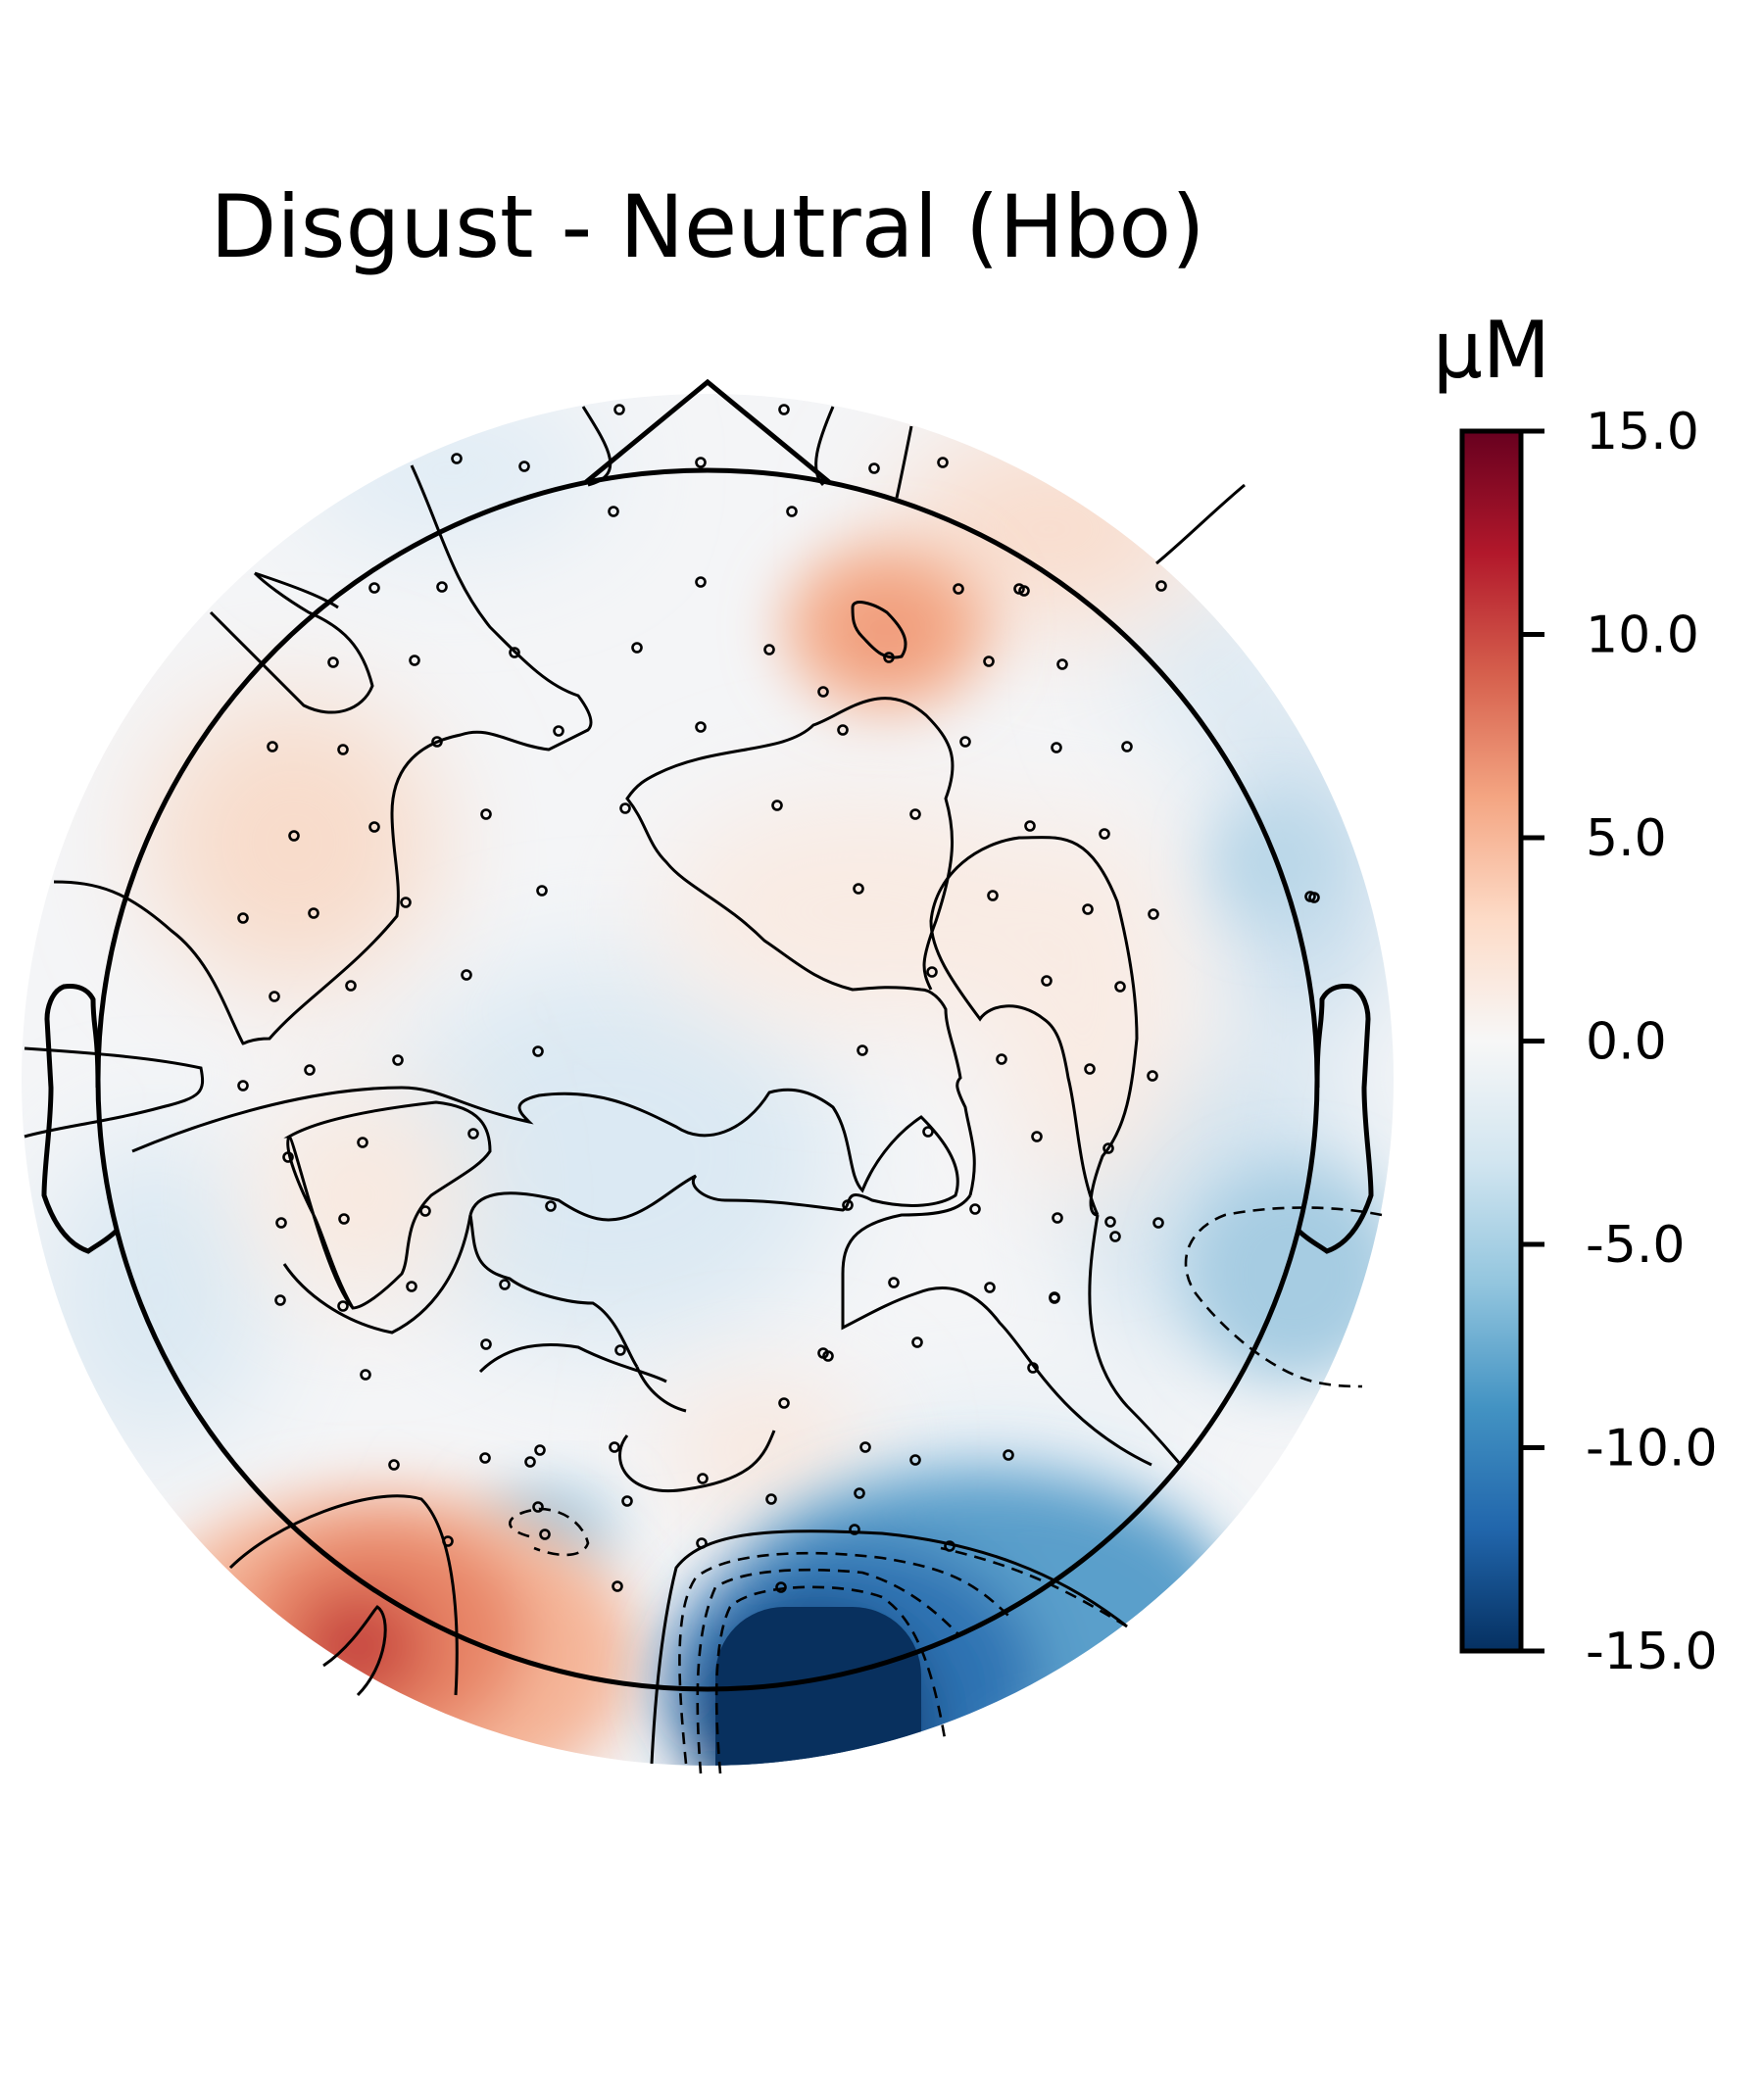 This screenshot has width=1764, height=2087. What do you see at coordinates (1491, 350) in the screenshot?
I see `colorbar-unit-label: μM` at bounding box center [1491, 350].